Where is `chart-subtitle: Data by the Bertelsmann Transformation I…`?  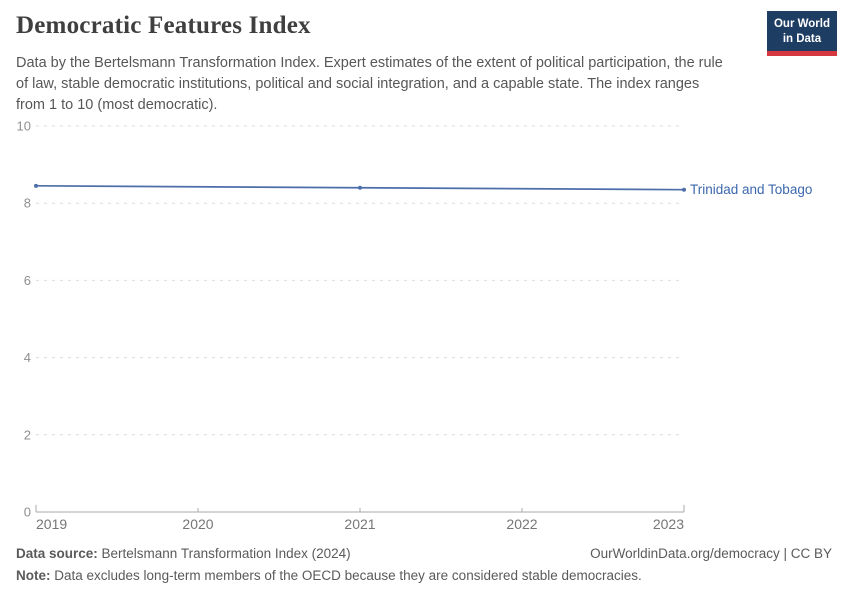 chart-subtitle: Data by the Bertelsmann Transformation I… is located at coordinates (369, 84).